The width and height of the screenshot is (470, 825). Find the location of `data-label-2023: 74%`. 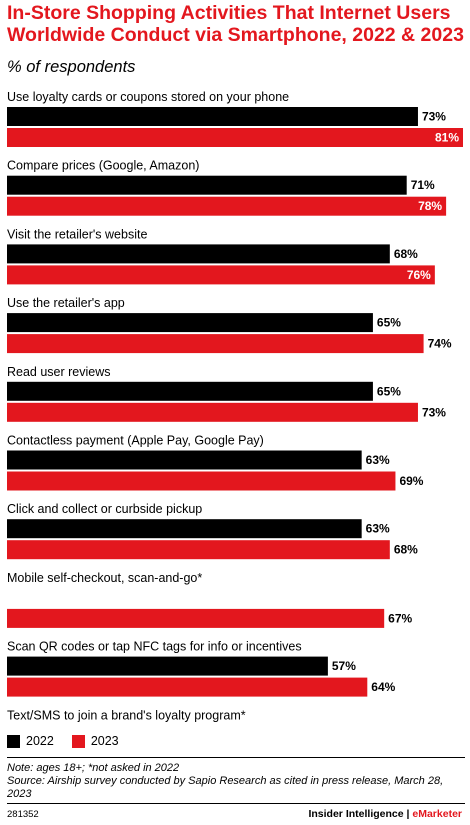

data-label-2023: 74% is located at coordinates (440, 344).